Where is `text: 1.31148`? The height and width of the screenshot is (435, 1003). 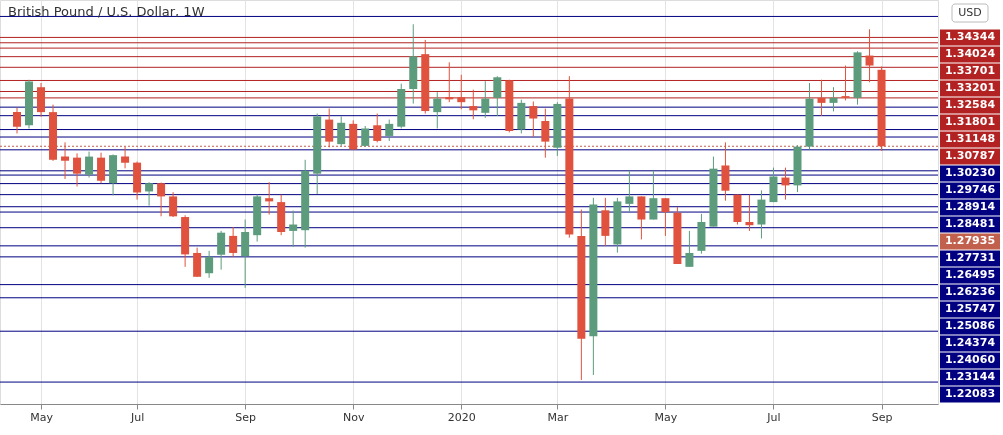
text: 1.31148 is located at coordinates (970, 139).